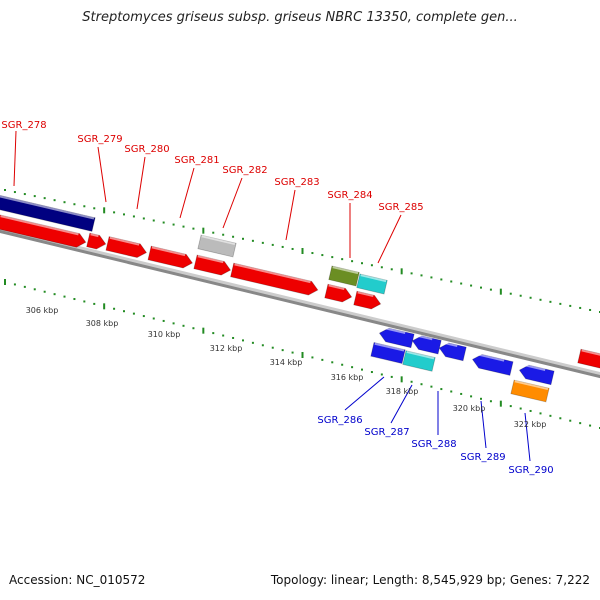 This screenshot has height=600, width=600. Describe the element at coordinates (244, 170) in the screenshot. I see `forward-gene-label: SGR_282` at that location.